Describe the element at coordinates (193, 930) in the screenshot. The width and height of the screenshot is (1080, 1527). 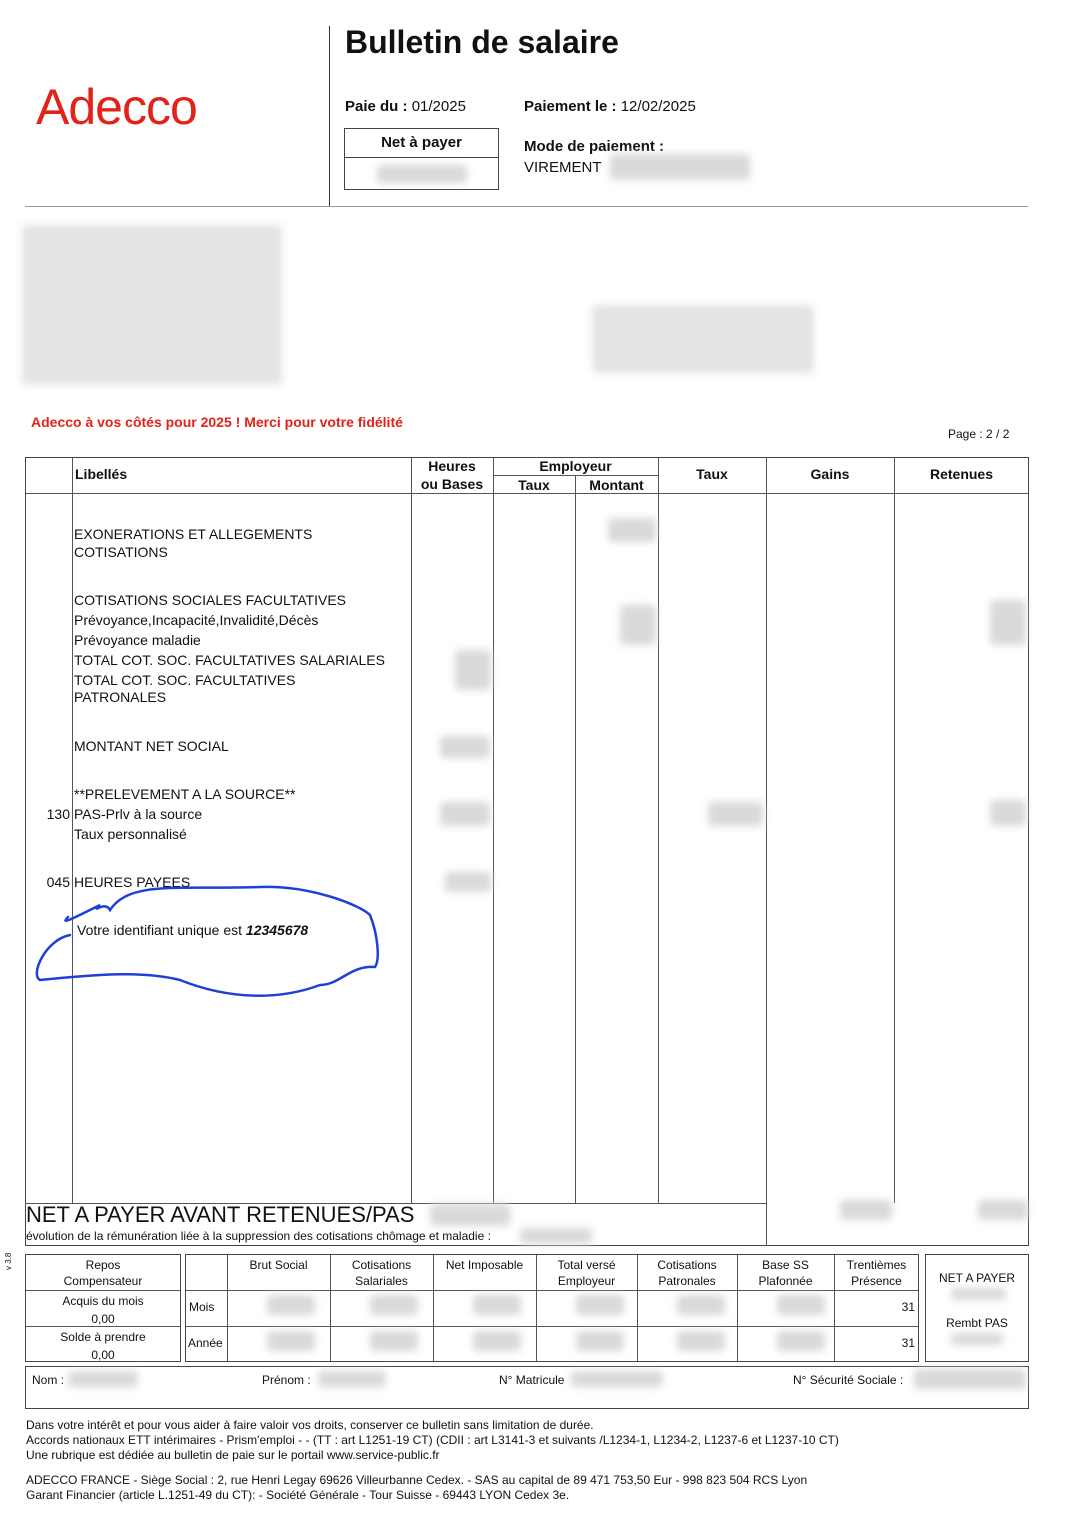
I see `identifiant: Votre identifiant unique est 12345678` at that location.